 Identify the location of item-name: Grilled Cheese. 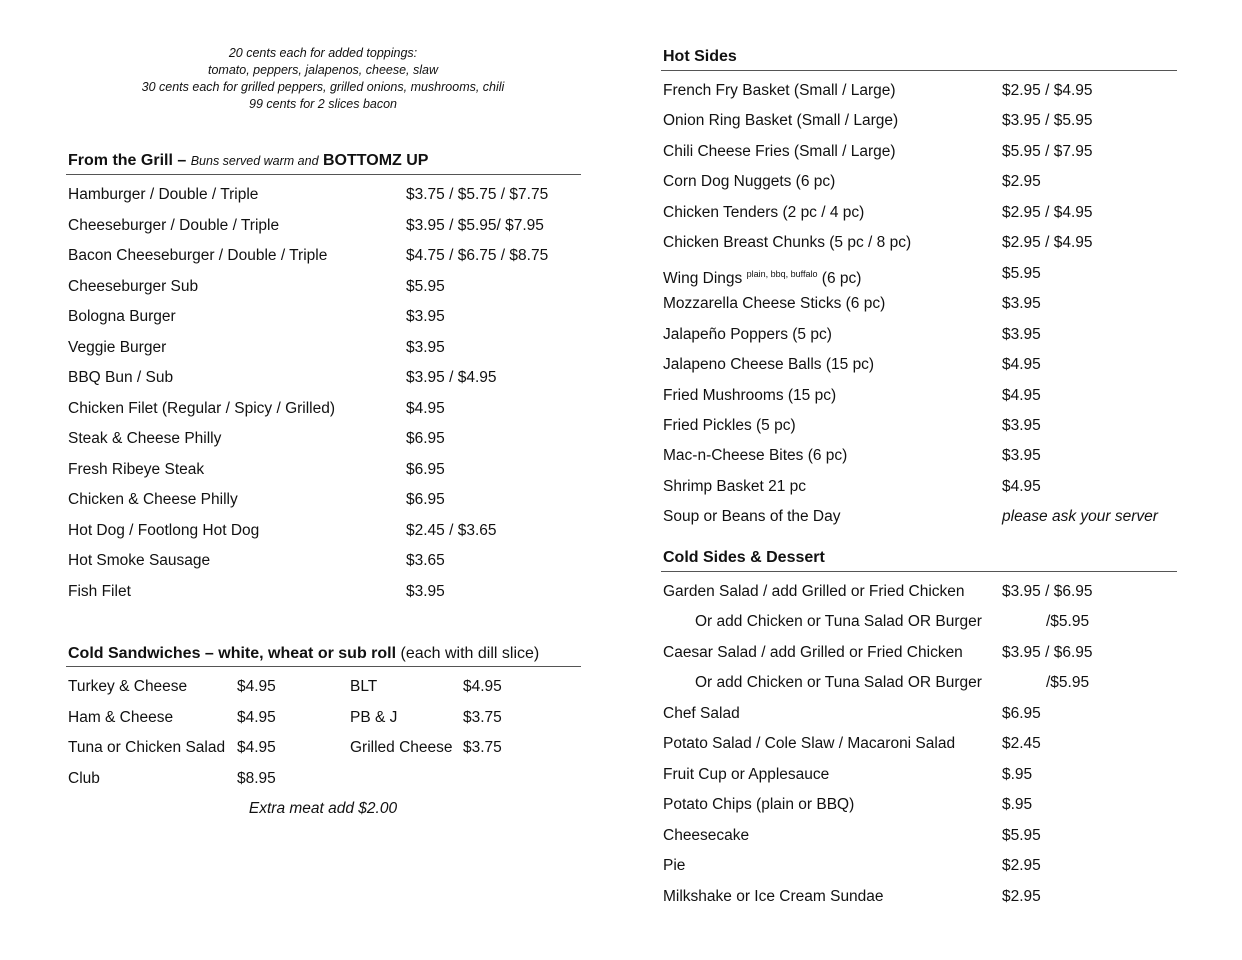
(401, 747).